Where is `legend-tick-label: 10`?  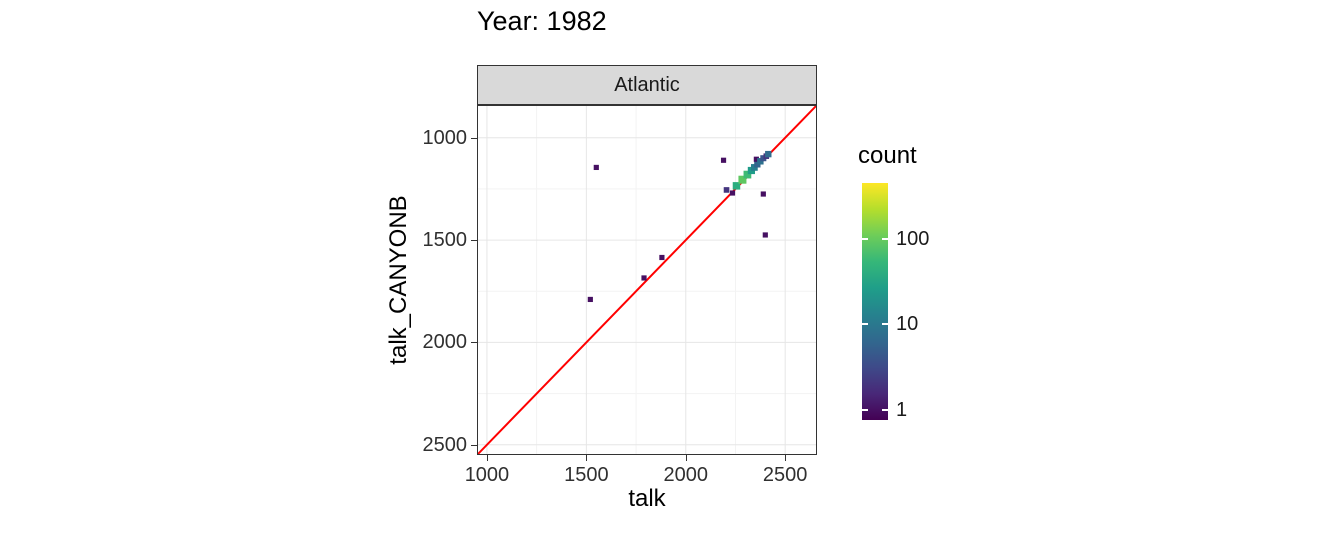 legend-tick-label: 10 is located at coordinates (907, 324).